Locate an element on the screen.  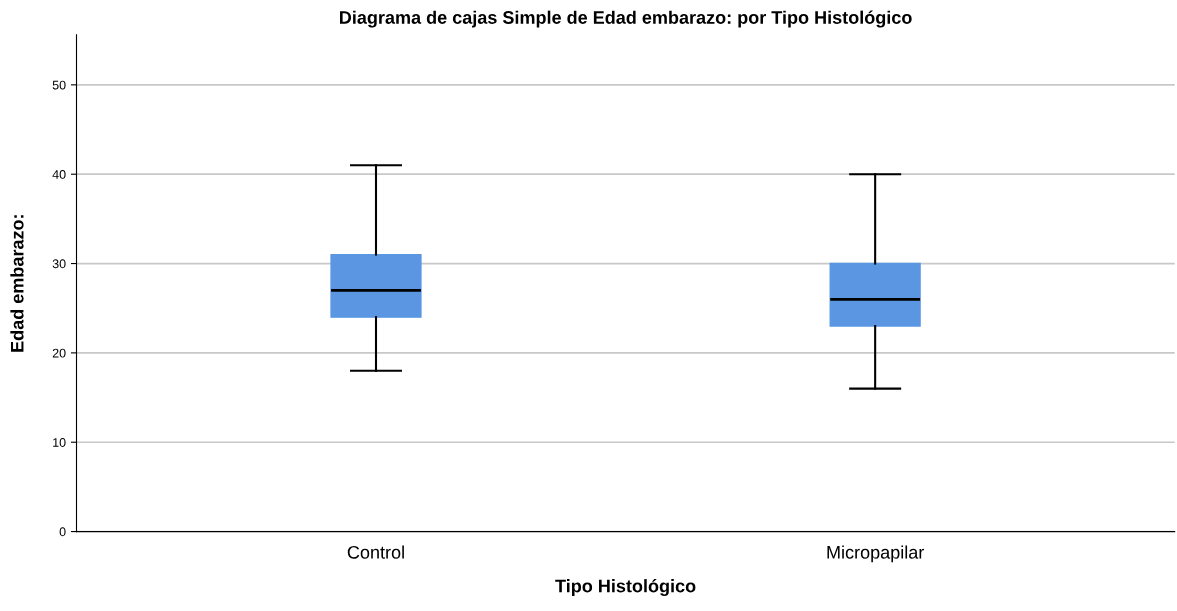
y-tick-label: 30 is located at coordinates (59, 264).